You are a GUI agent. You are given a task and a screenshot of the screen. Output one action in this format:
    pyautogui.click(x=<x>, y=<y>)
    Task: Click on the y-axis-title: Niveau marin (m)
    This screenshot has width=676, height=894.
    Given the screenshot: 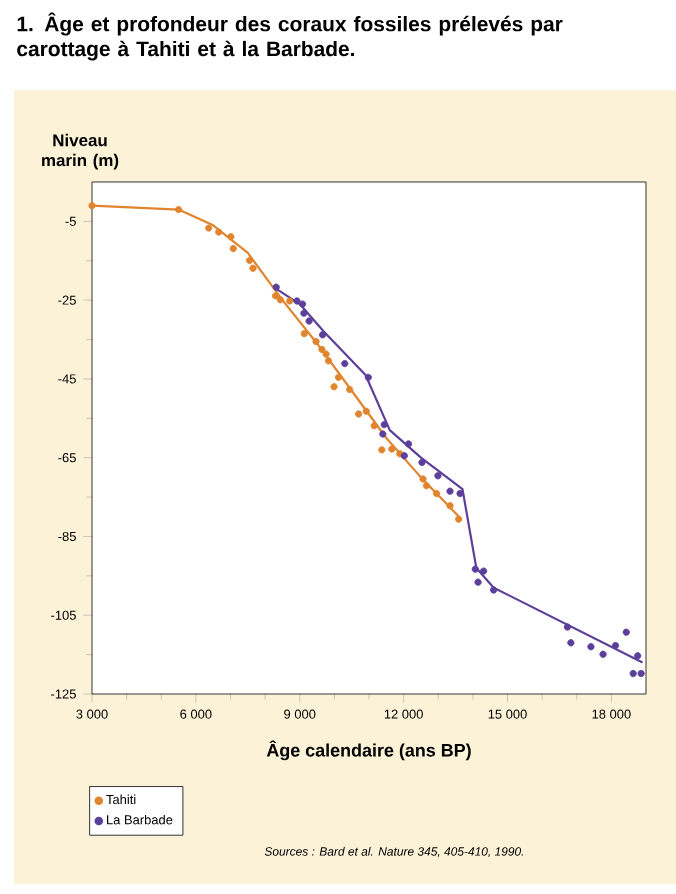 What is the action you would take?
    pyautogui.click(x=80, y=151)
    